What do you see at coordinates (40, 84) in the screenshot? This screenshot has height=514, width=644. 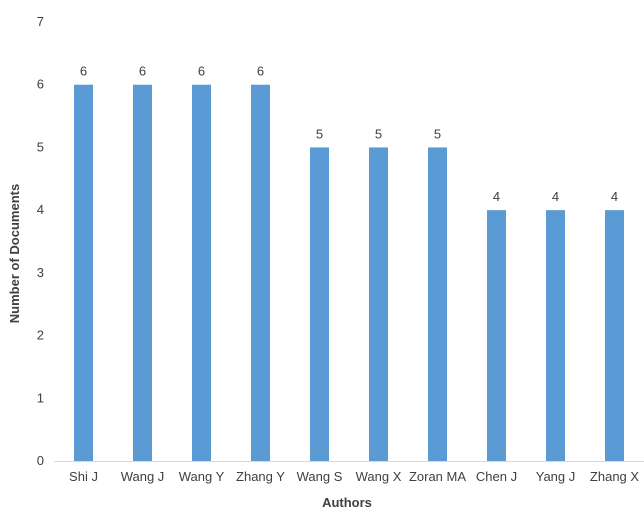 I see `y-tick-label: 6` at bounding box center [40, 84].